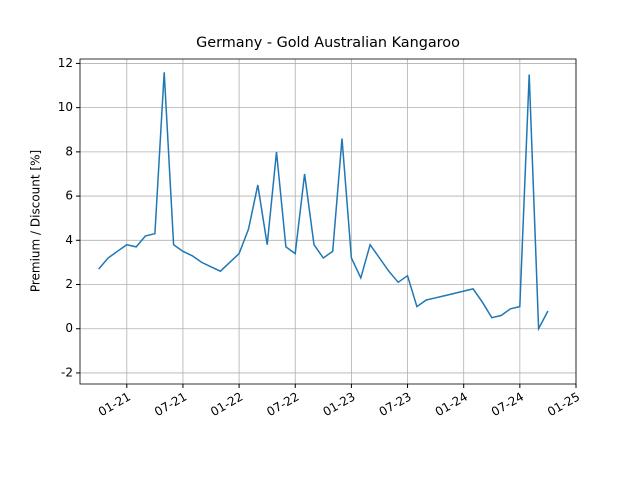  I want to click on y-tick-label: 6, so click(69, 196).